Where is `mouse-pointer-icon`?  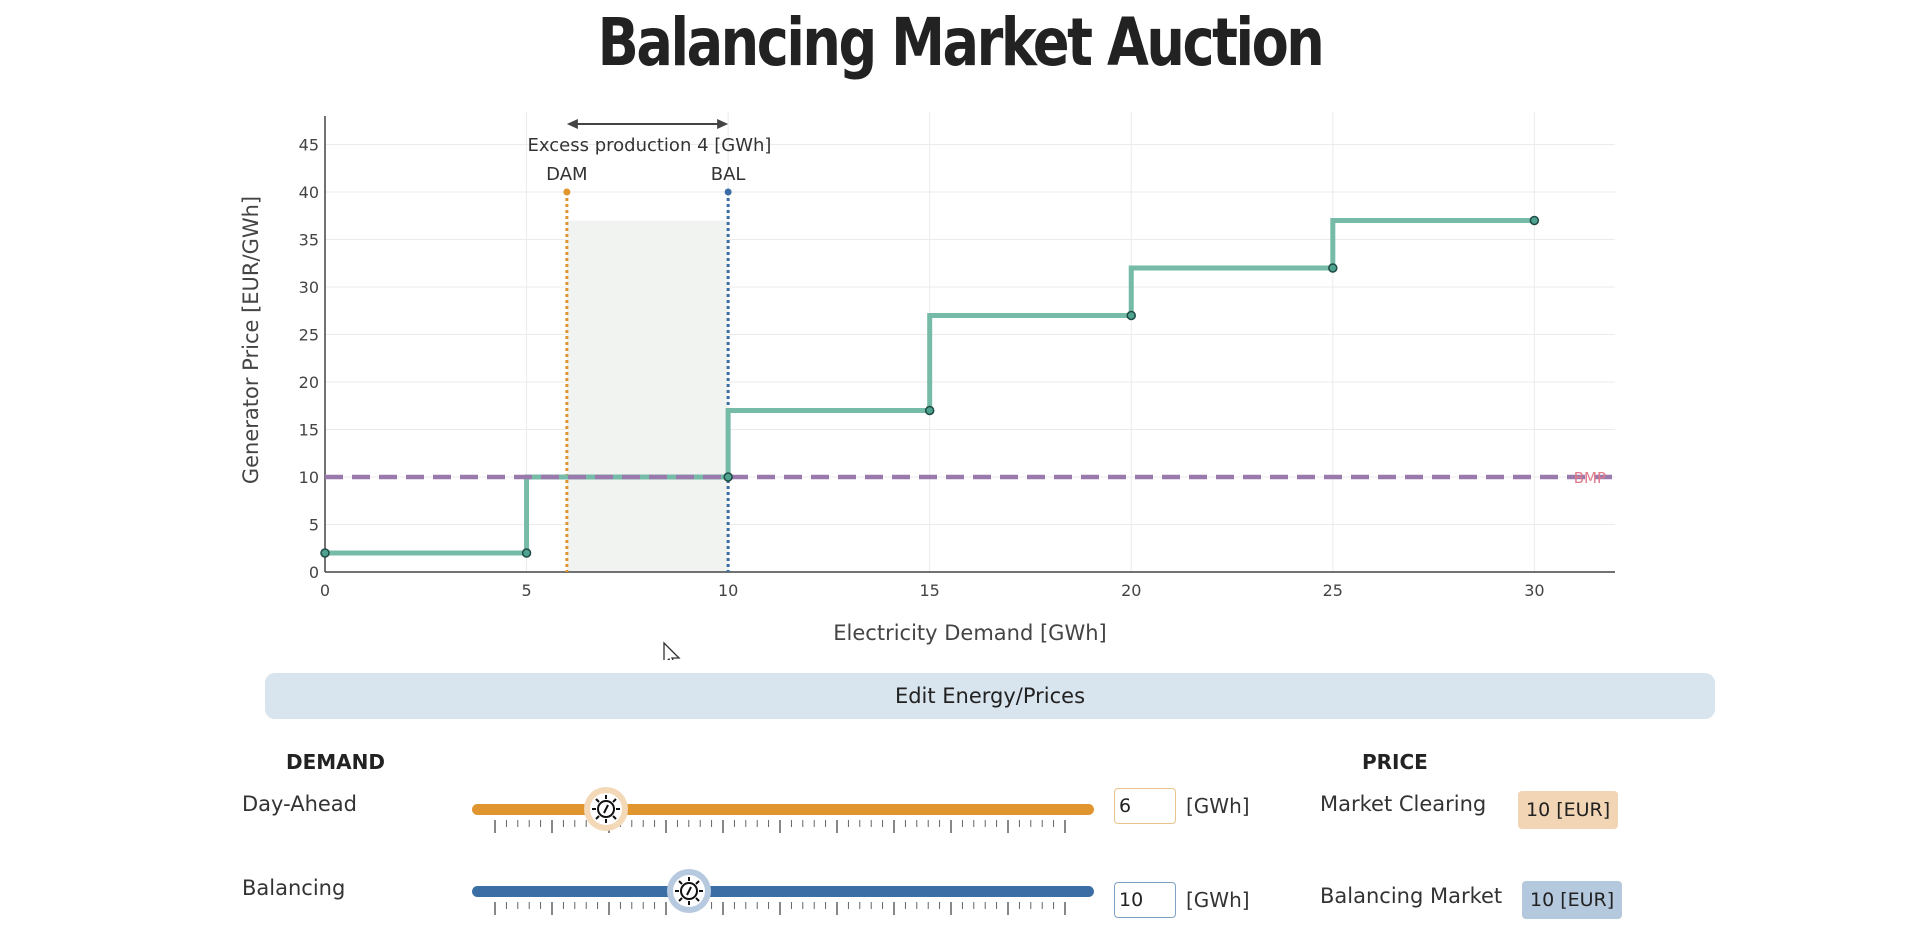
mouse-pointer-icon is located at coordinates (672, 650).